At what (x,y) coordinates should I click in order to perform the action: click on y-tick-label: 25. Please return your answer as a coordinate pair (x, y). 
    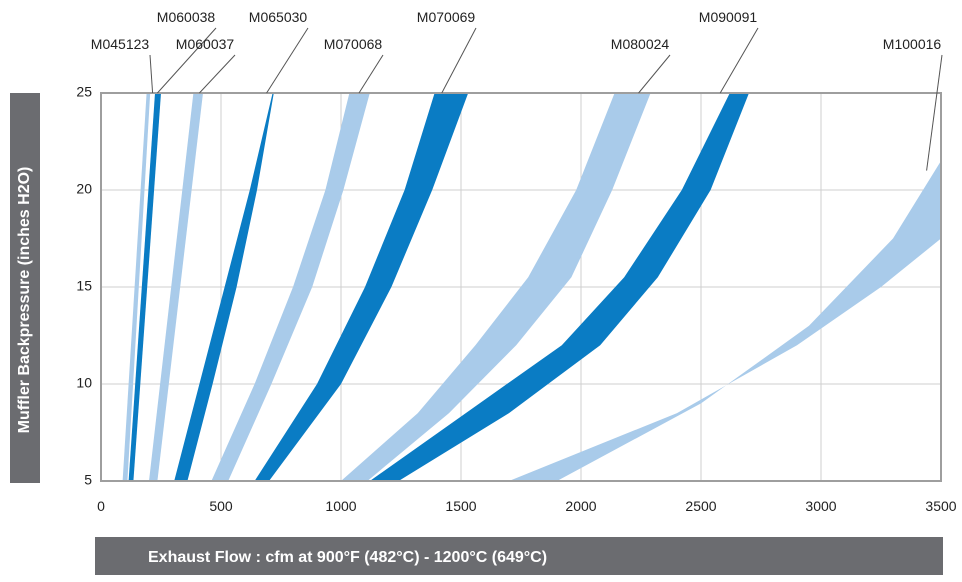
    Looking at the image, I should click on (84, 92).